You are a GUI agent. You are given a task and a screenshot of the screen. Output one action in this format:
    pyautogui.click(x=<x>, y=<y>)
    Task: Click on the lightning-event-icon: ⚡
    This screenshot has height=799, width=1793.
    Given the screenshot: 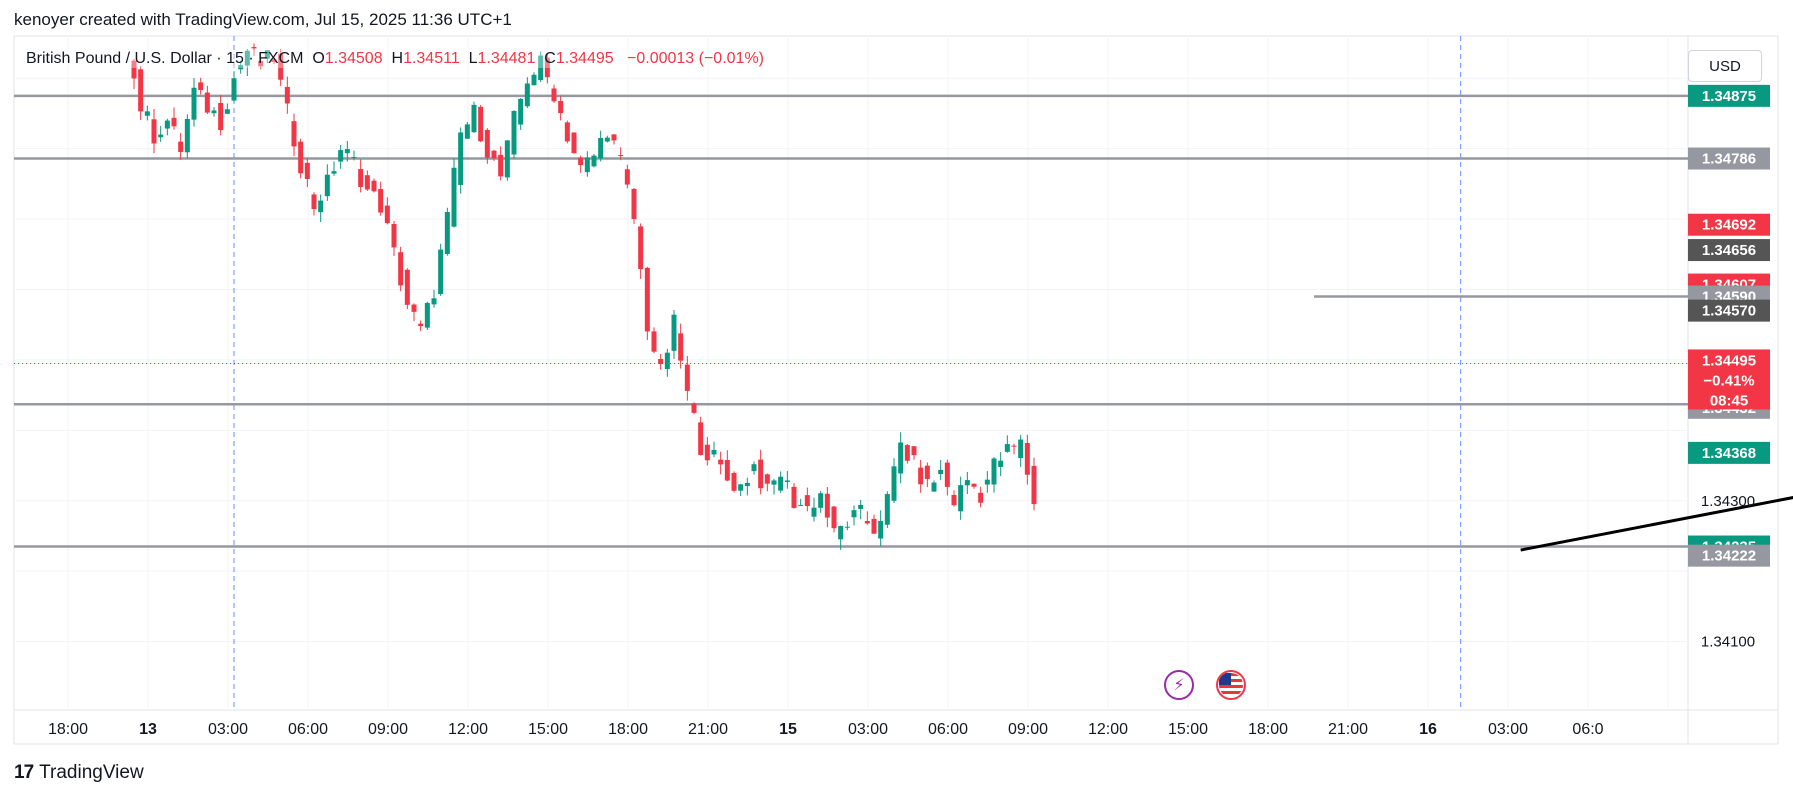 What is the action you would take?
    pyautogui.click(x=1179, y=685)
    